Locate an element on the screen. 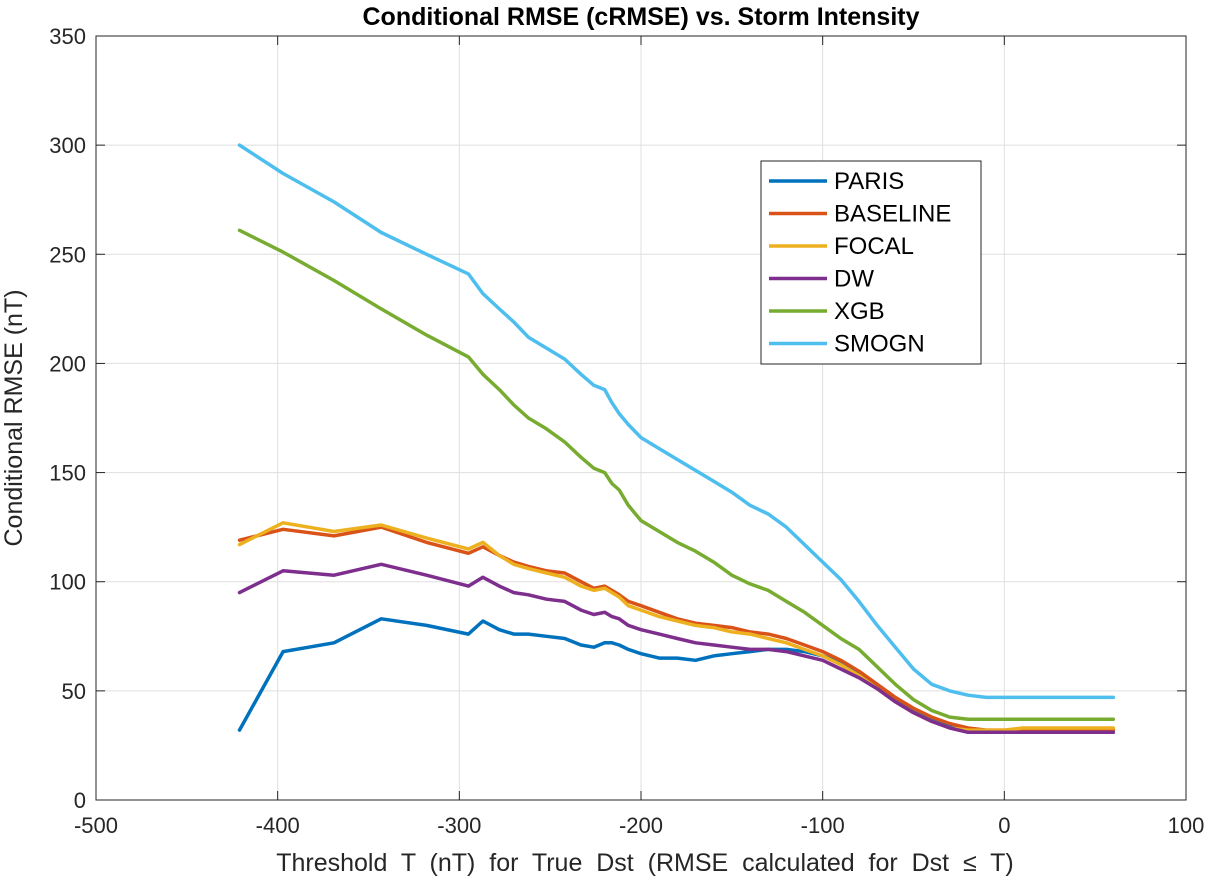 The height and width of the screenshot is (882, 1212). y-tick-labels: 0 50 100 150 200 250 300 350 is located at coordinates (67, 418).